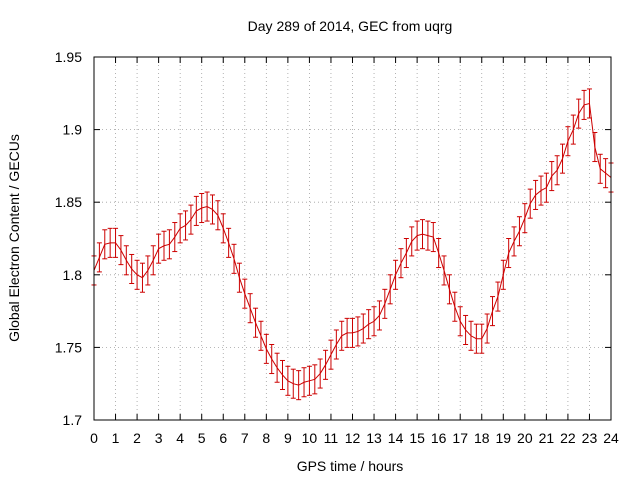  Describe the element at coordinates (245, 438) in the screenshot. I see `x-tick-label: 7` at that location.